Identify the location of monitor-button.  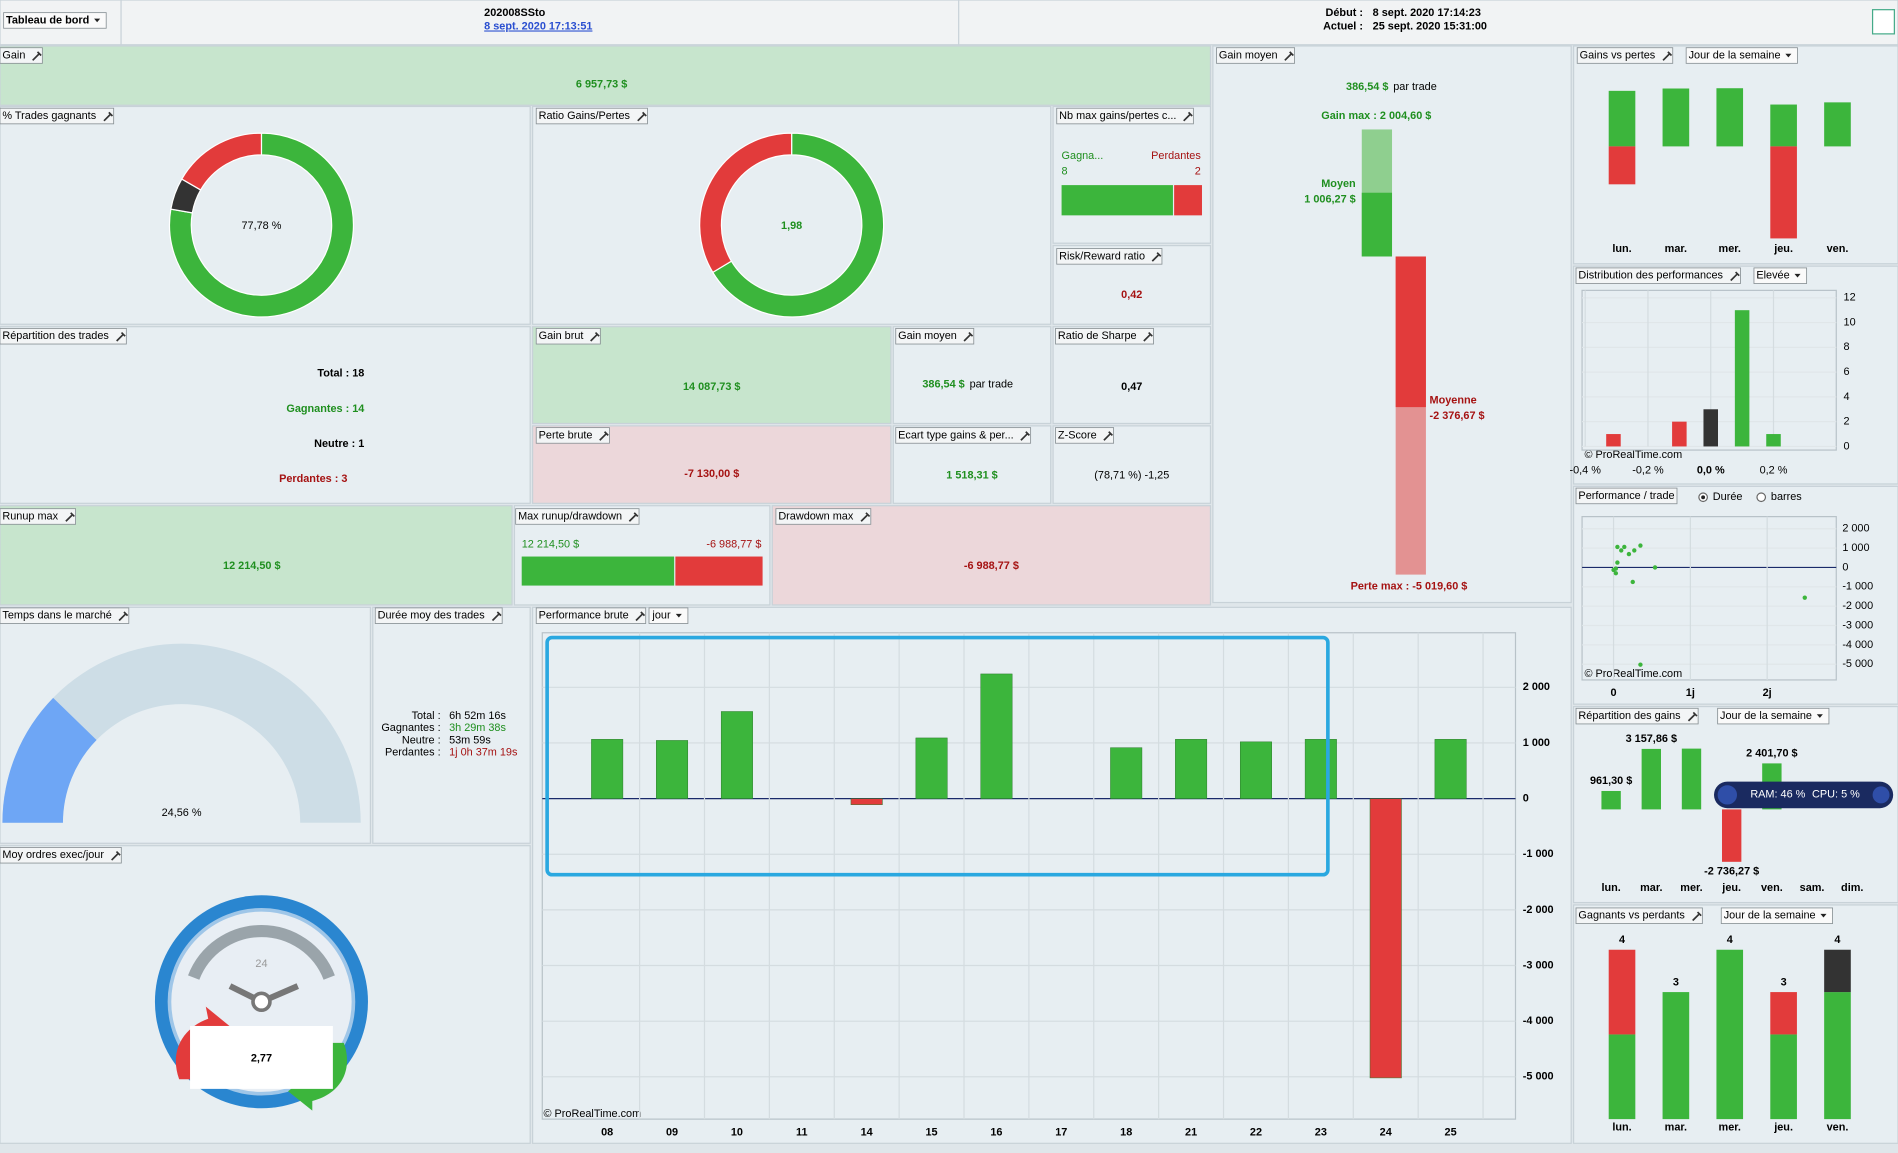
(1881, 795).